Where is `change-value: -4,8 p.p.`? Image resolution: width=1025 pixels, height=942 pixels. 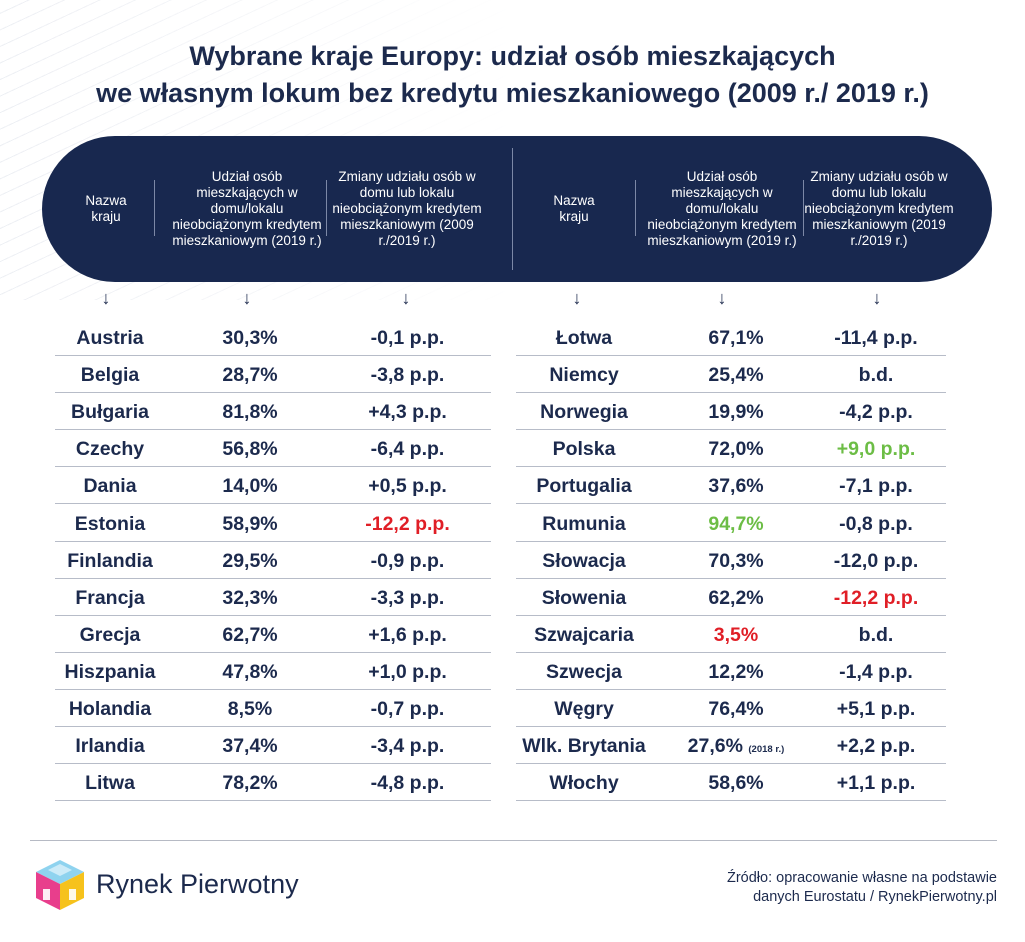
change-value: -4,8 p.p. is located at coordinates (407, 782).